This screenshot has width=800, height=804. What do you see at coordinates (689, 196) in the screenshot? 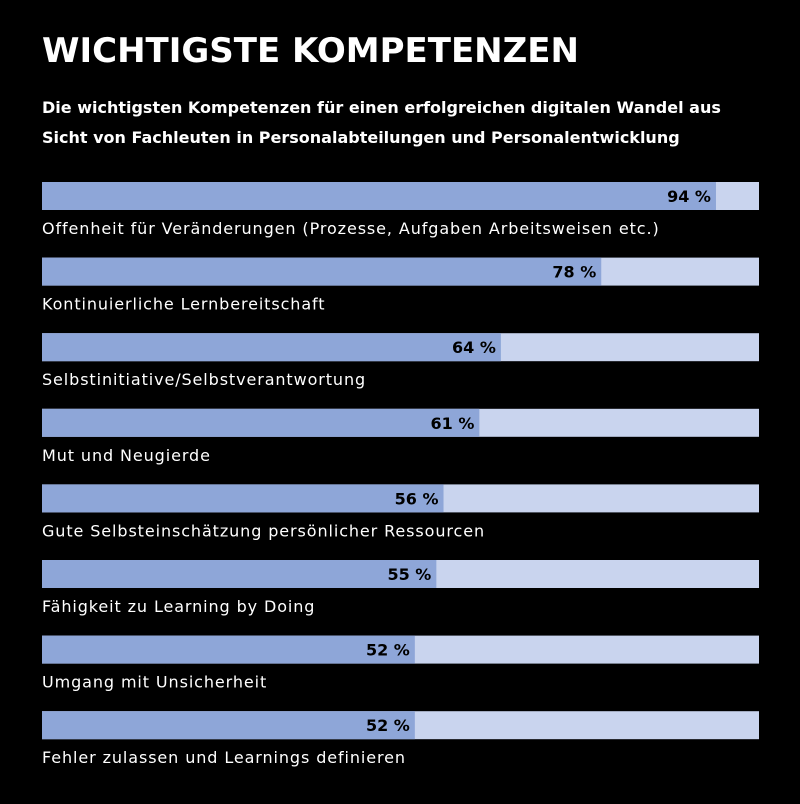
I see `value-label: 94 %` at bounding box center [689, 196].